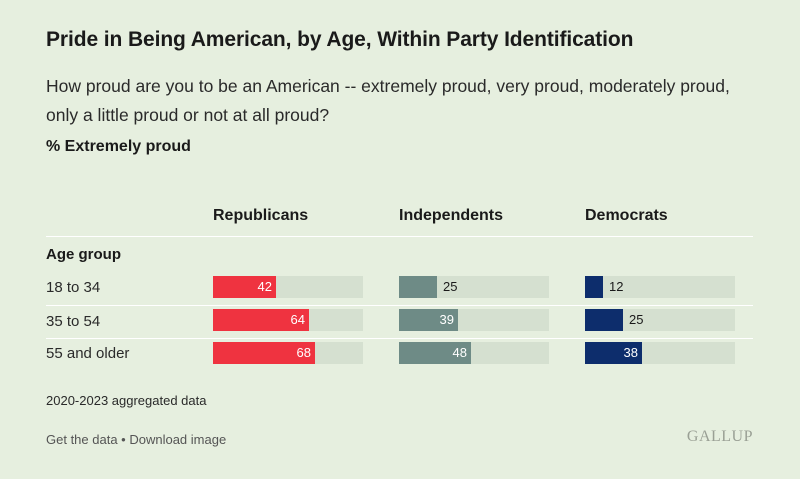 The width and height of the screenshot is (800, 479). I want to click on bar-track: 68, so click(288, 353).